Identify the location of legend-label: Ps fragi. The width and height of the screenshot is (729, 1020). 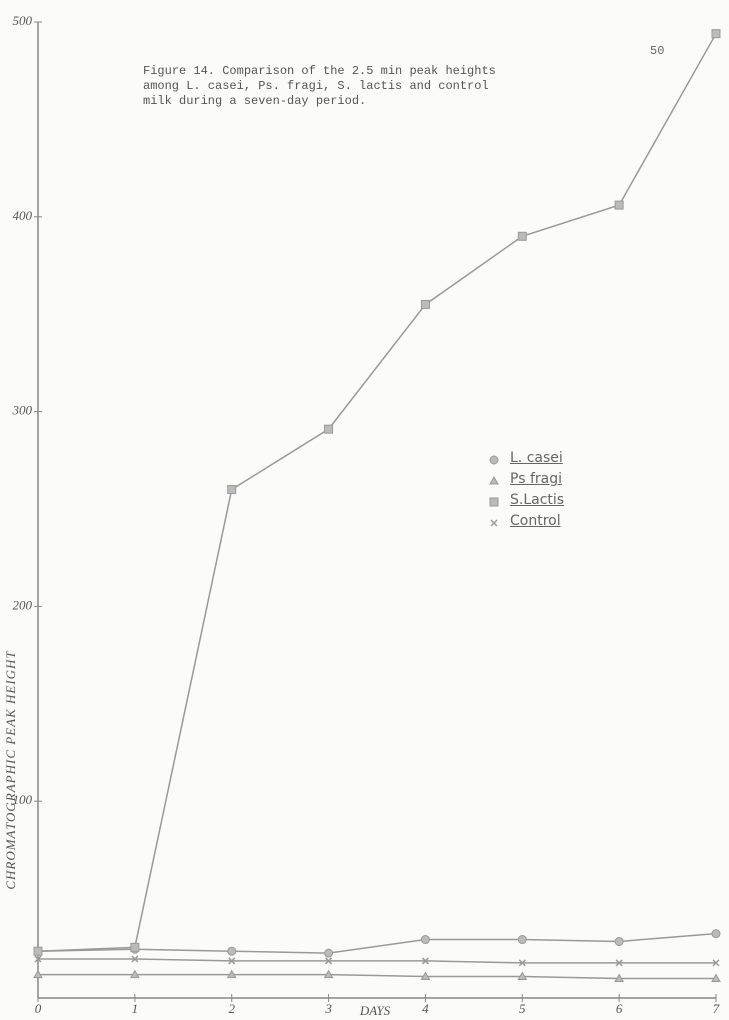
(536, 479).